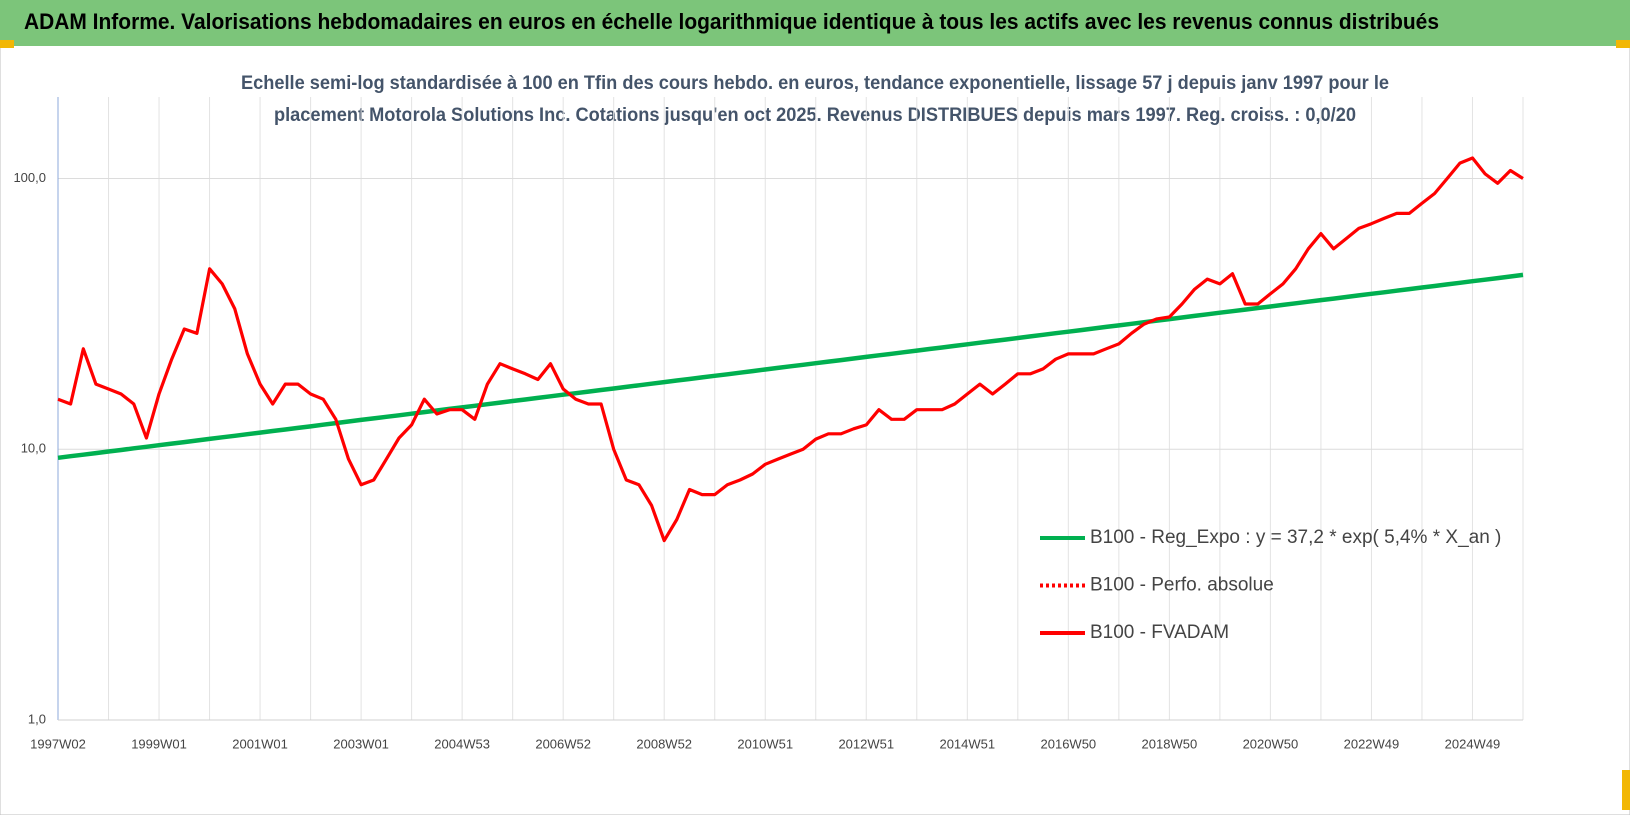 This screenshot has height=815, width=1630. What do you see at coordinates (1182, 585) in the screenshot?
I see `legend-label: B100 - Perfo. absolue` at bounding box center [1182, 585].